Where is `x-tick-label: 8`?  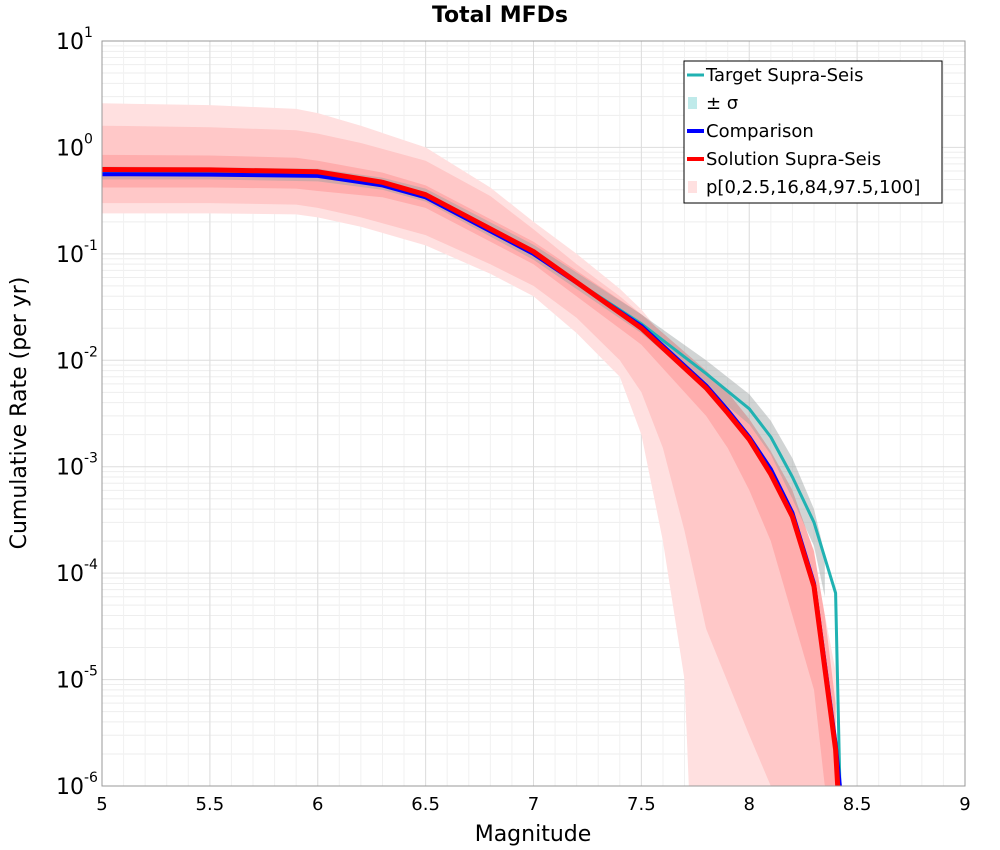 x-tick-label: 8 is located at coordinates (749, 804).